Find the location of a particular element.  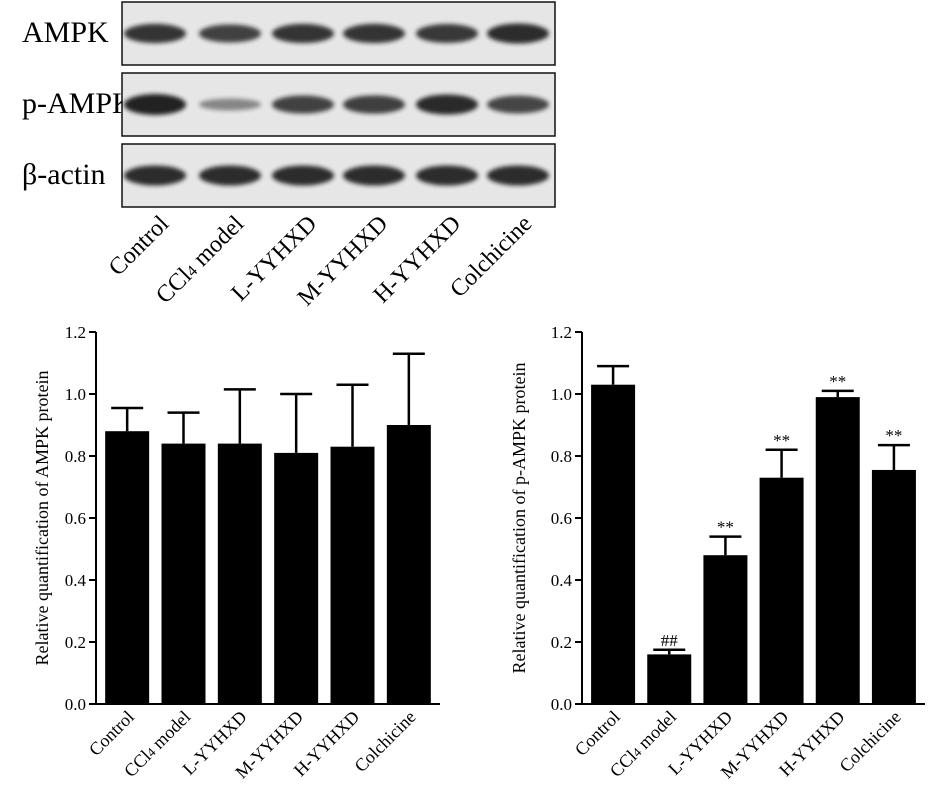

significance-label: ## is located at coordinates (670, 640).